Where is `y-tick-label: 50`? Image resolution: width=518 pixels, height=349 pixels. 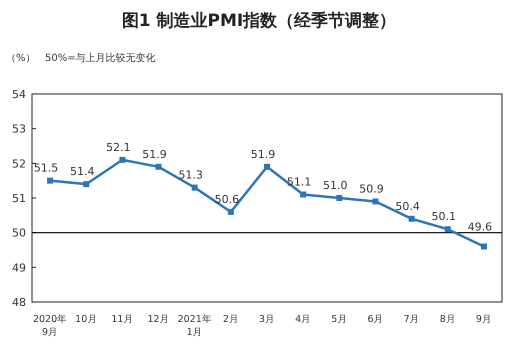
y-tick-label: 50 is located at coordinates (19, 233).